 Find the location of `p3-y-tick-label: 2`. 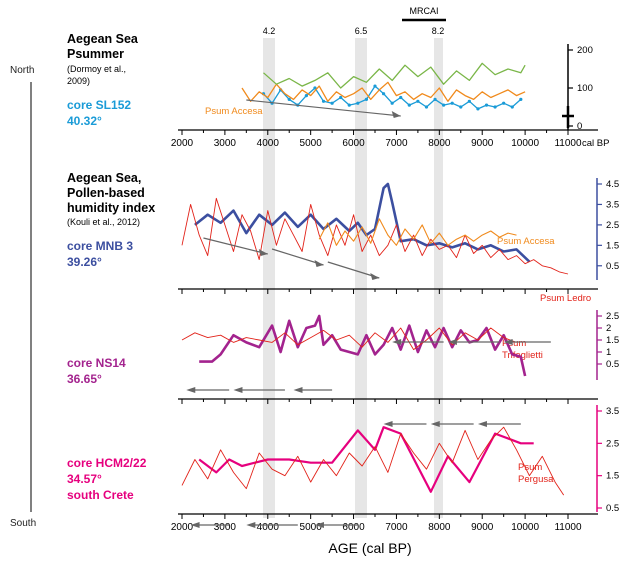

p3-y-tick-label: 2 is located at coordinates (608, 328).